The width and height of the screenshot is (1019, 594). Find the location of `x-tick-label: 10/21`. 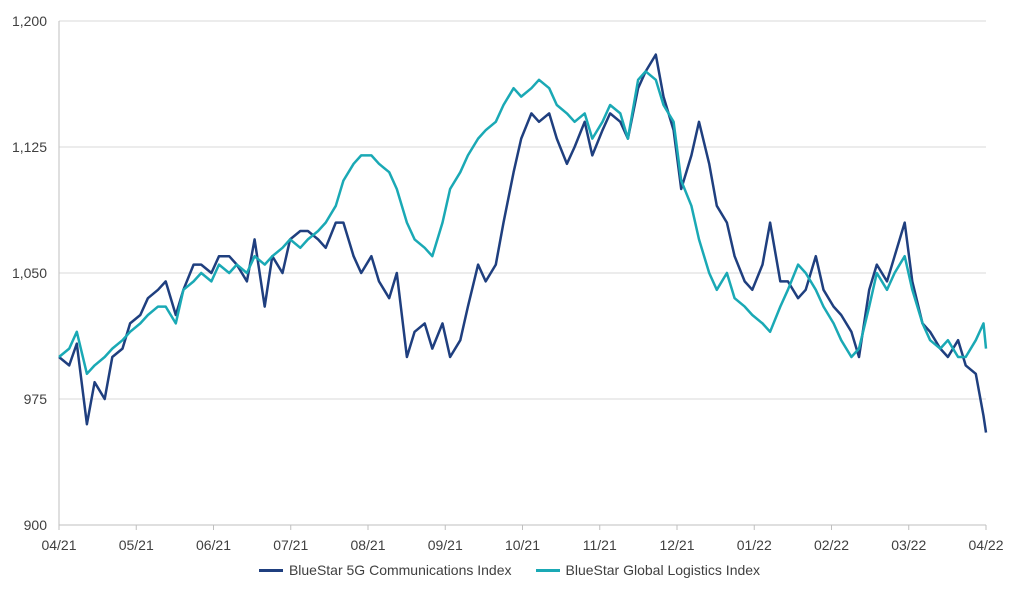

x-tick-label: 10/21 is located at coordinates (522, 545).